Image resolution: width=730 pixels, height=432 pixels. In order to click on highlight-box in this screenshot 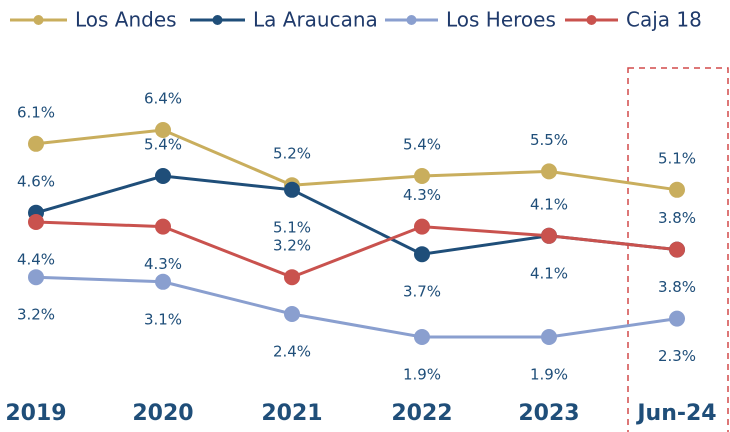, I will do `click(678, 249)`.